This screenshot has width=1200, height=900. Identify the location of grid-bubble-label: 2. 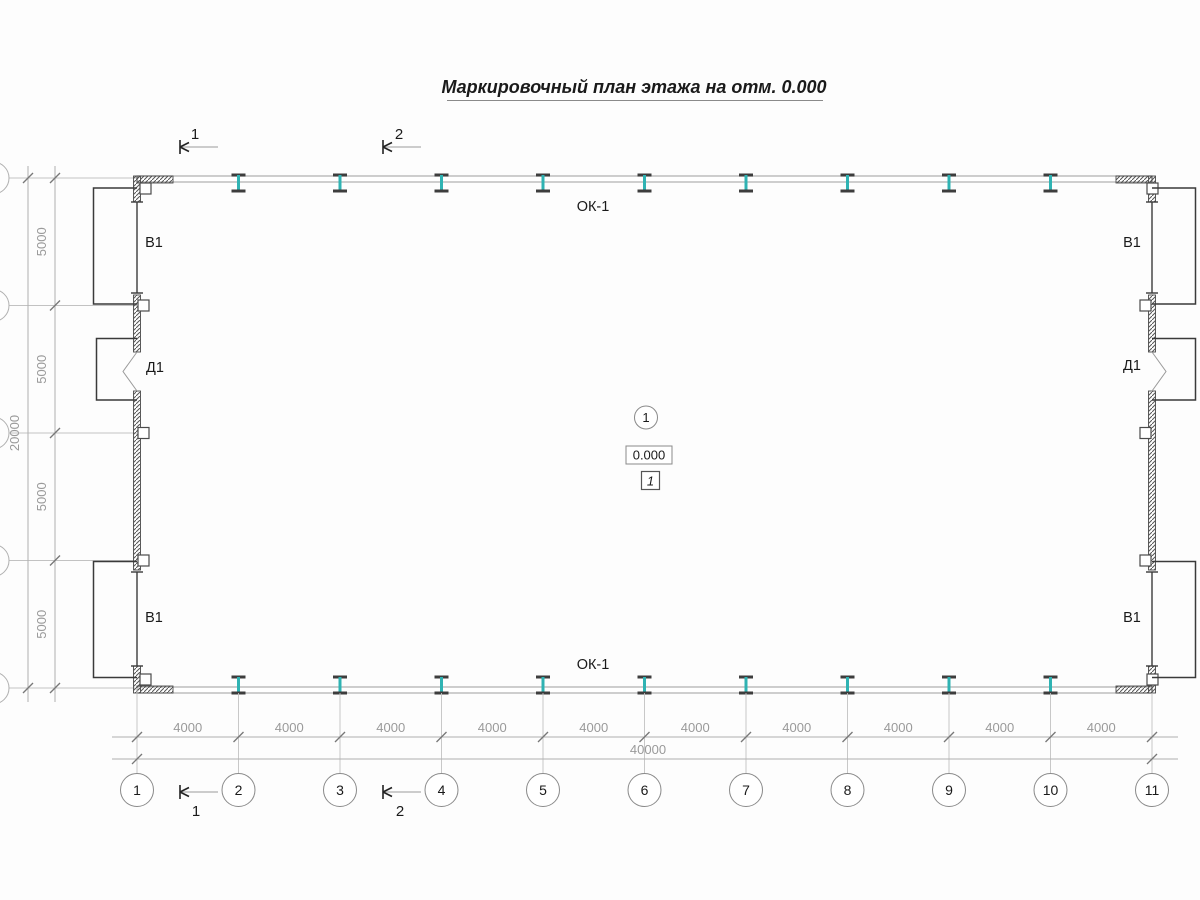
(239, 790).